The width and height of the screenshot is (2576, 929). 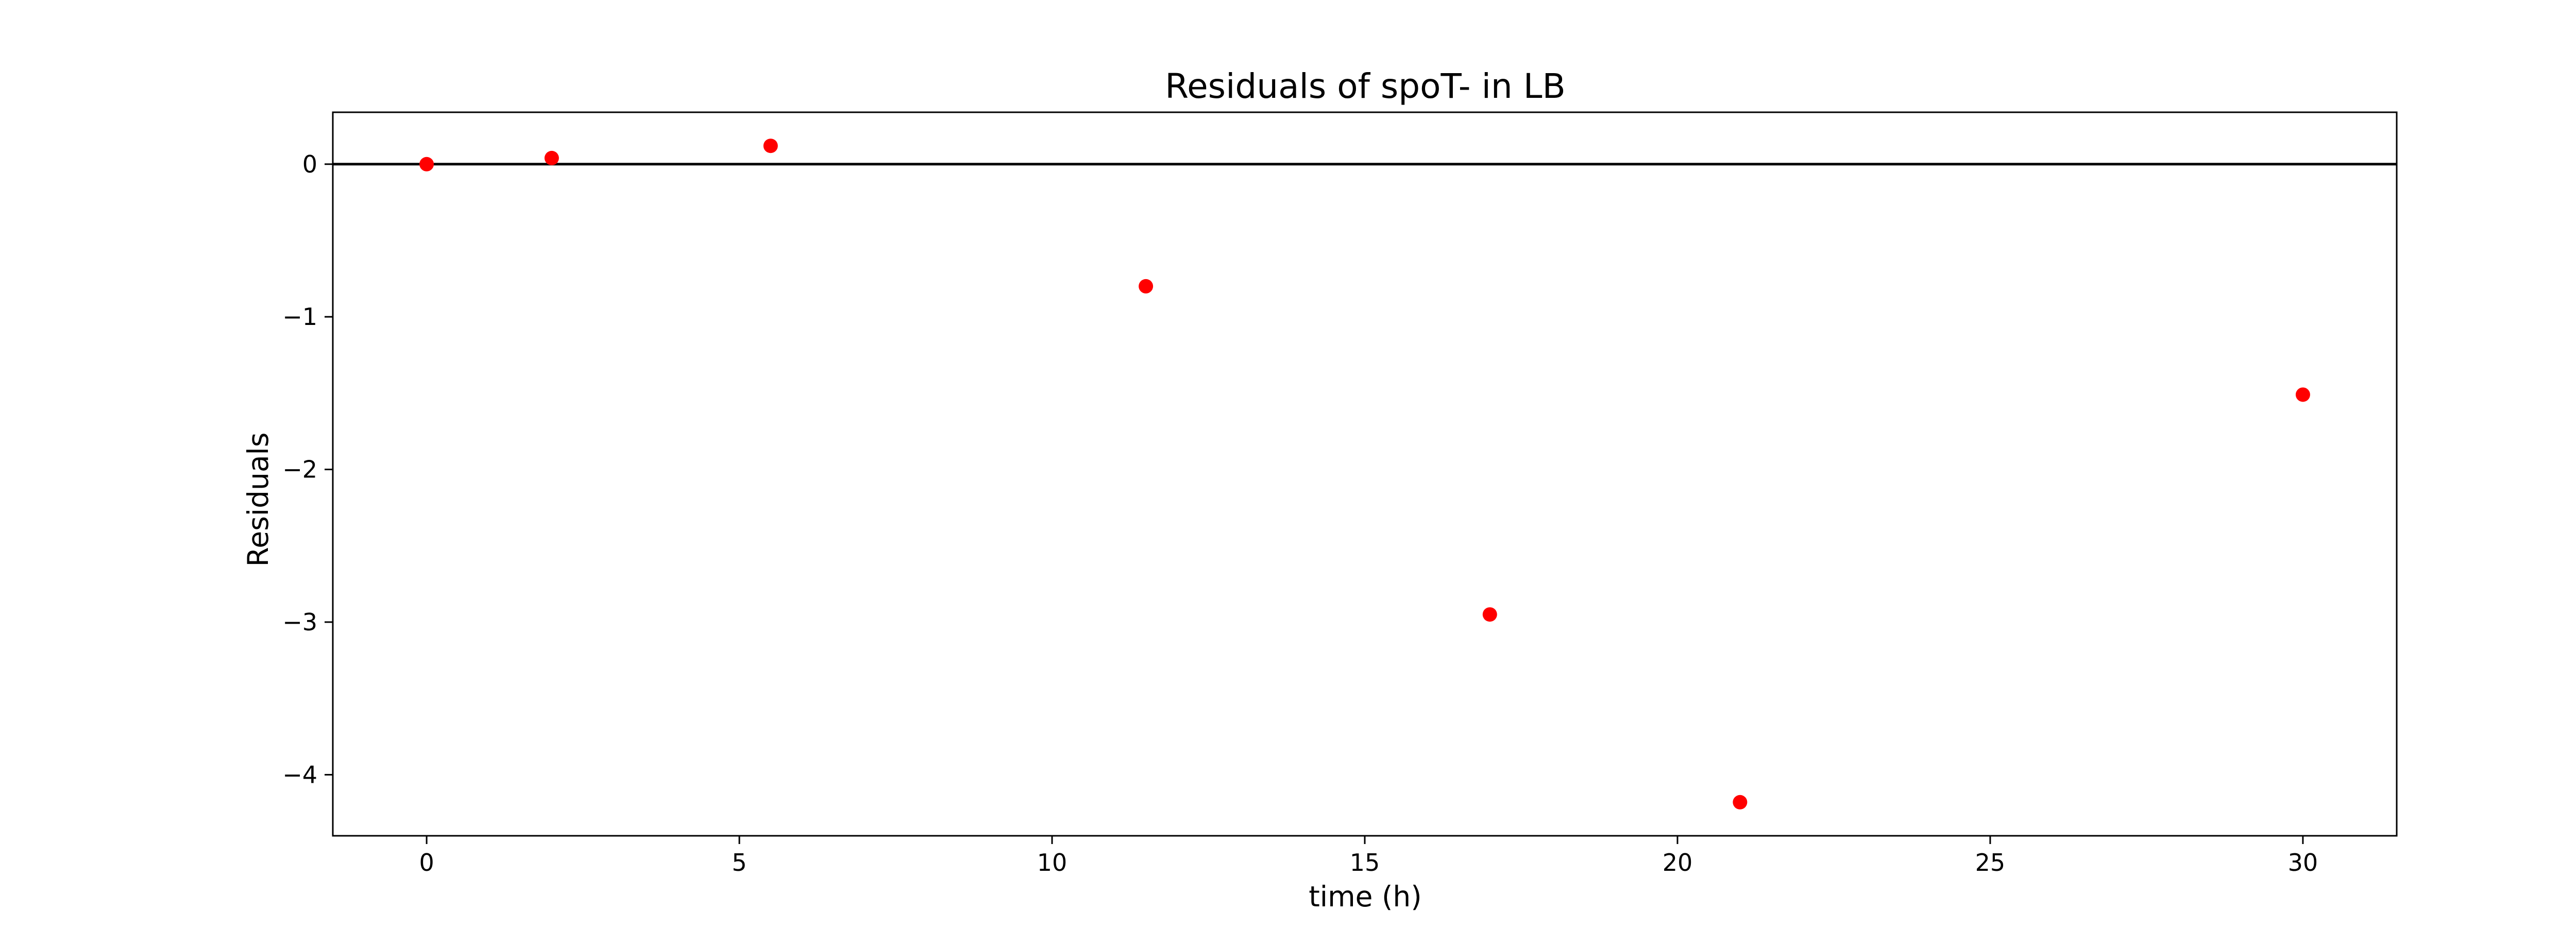 What do you see at coordinates (258, 500) in the screenshot?
I see `y-axis-label: Residuals` at bounding box center [258, 500].